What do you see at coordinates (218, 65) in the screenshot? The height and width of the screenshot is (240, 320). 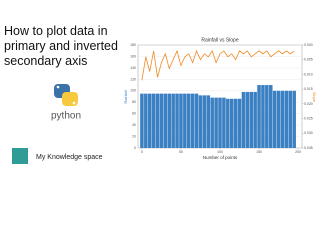 I see `line` at bounding box center [218, 65].